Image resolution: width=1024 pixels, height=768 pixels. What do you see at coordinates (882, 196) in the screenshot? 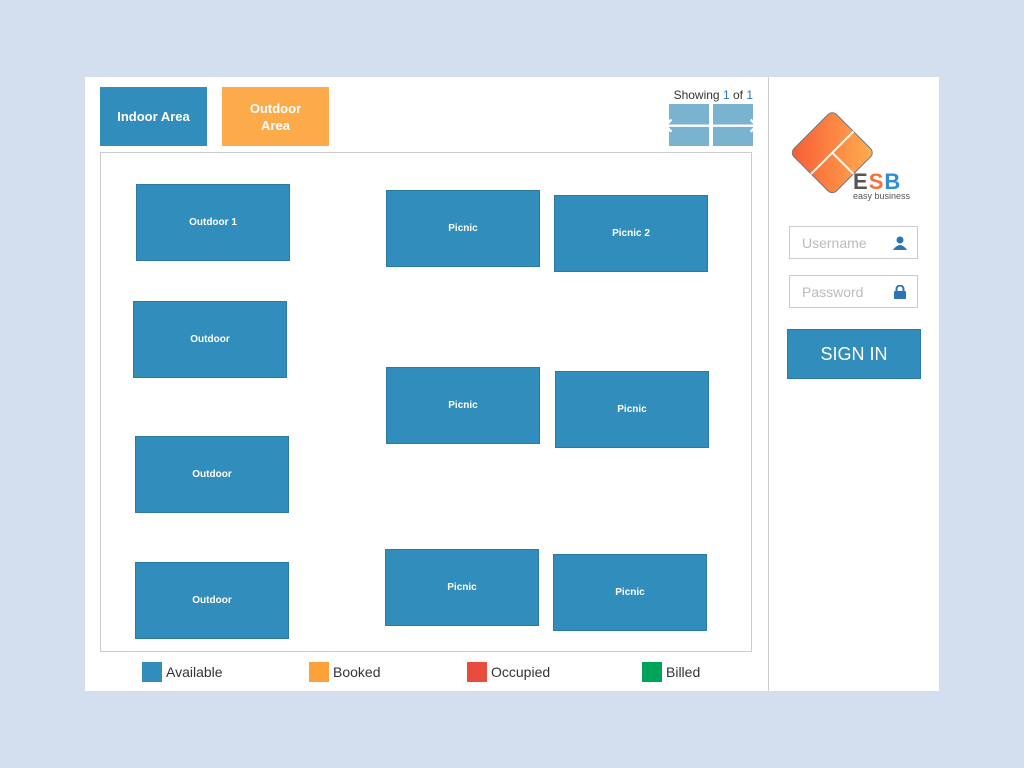
I see `logo-tagline: easy business` at bounding box center [882, 196].